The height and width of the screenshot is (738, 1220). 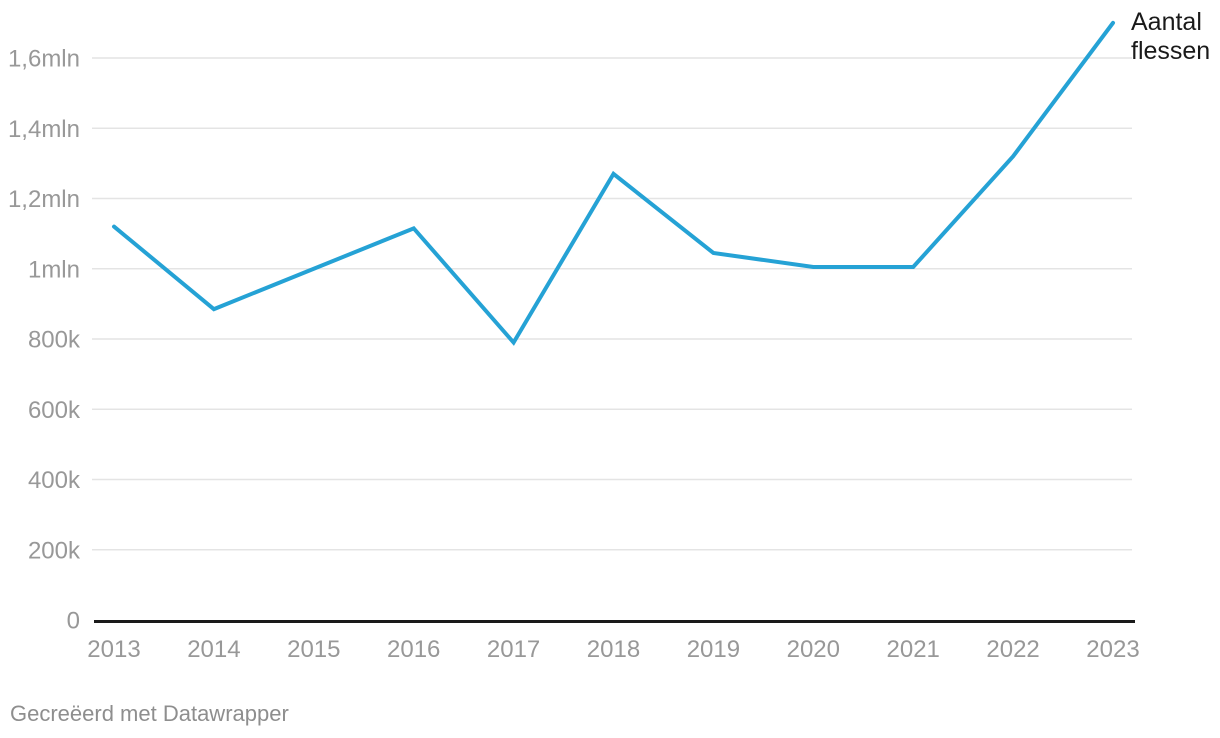 I want to click on series-direct-label: Aantal flessen, so click(x=1171, y=36).